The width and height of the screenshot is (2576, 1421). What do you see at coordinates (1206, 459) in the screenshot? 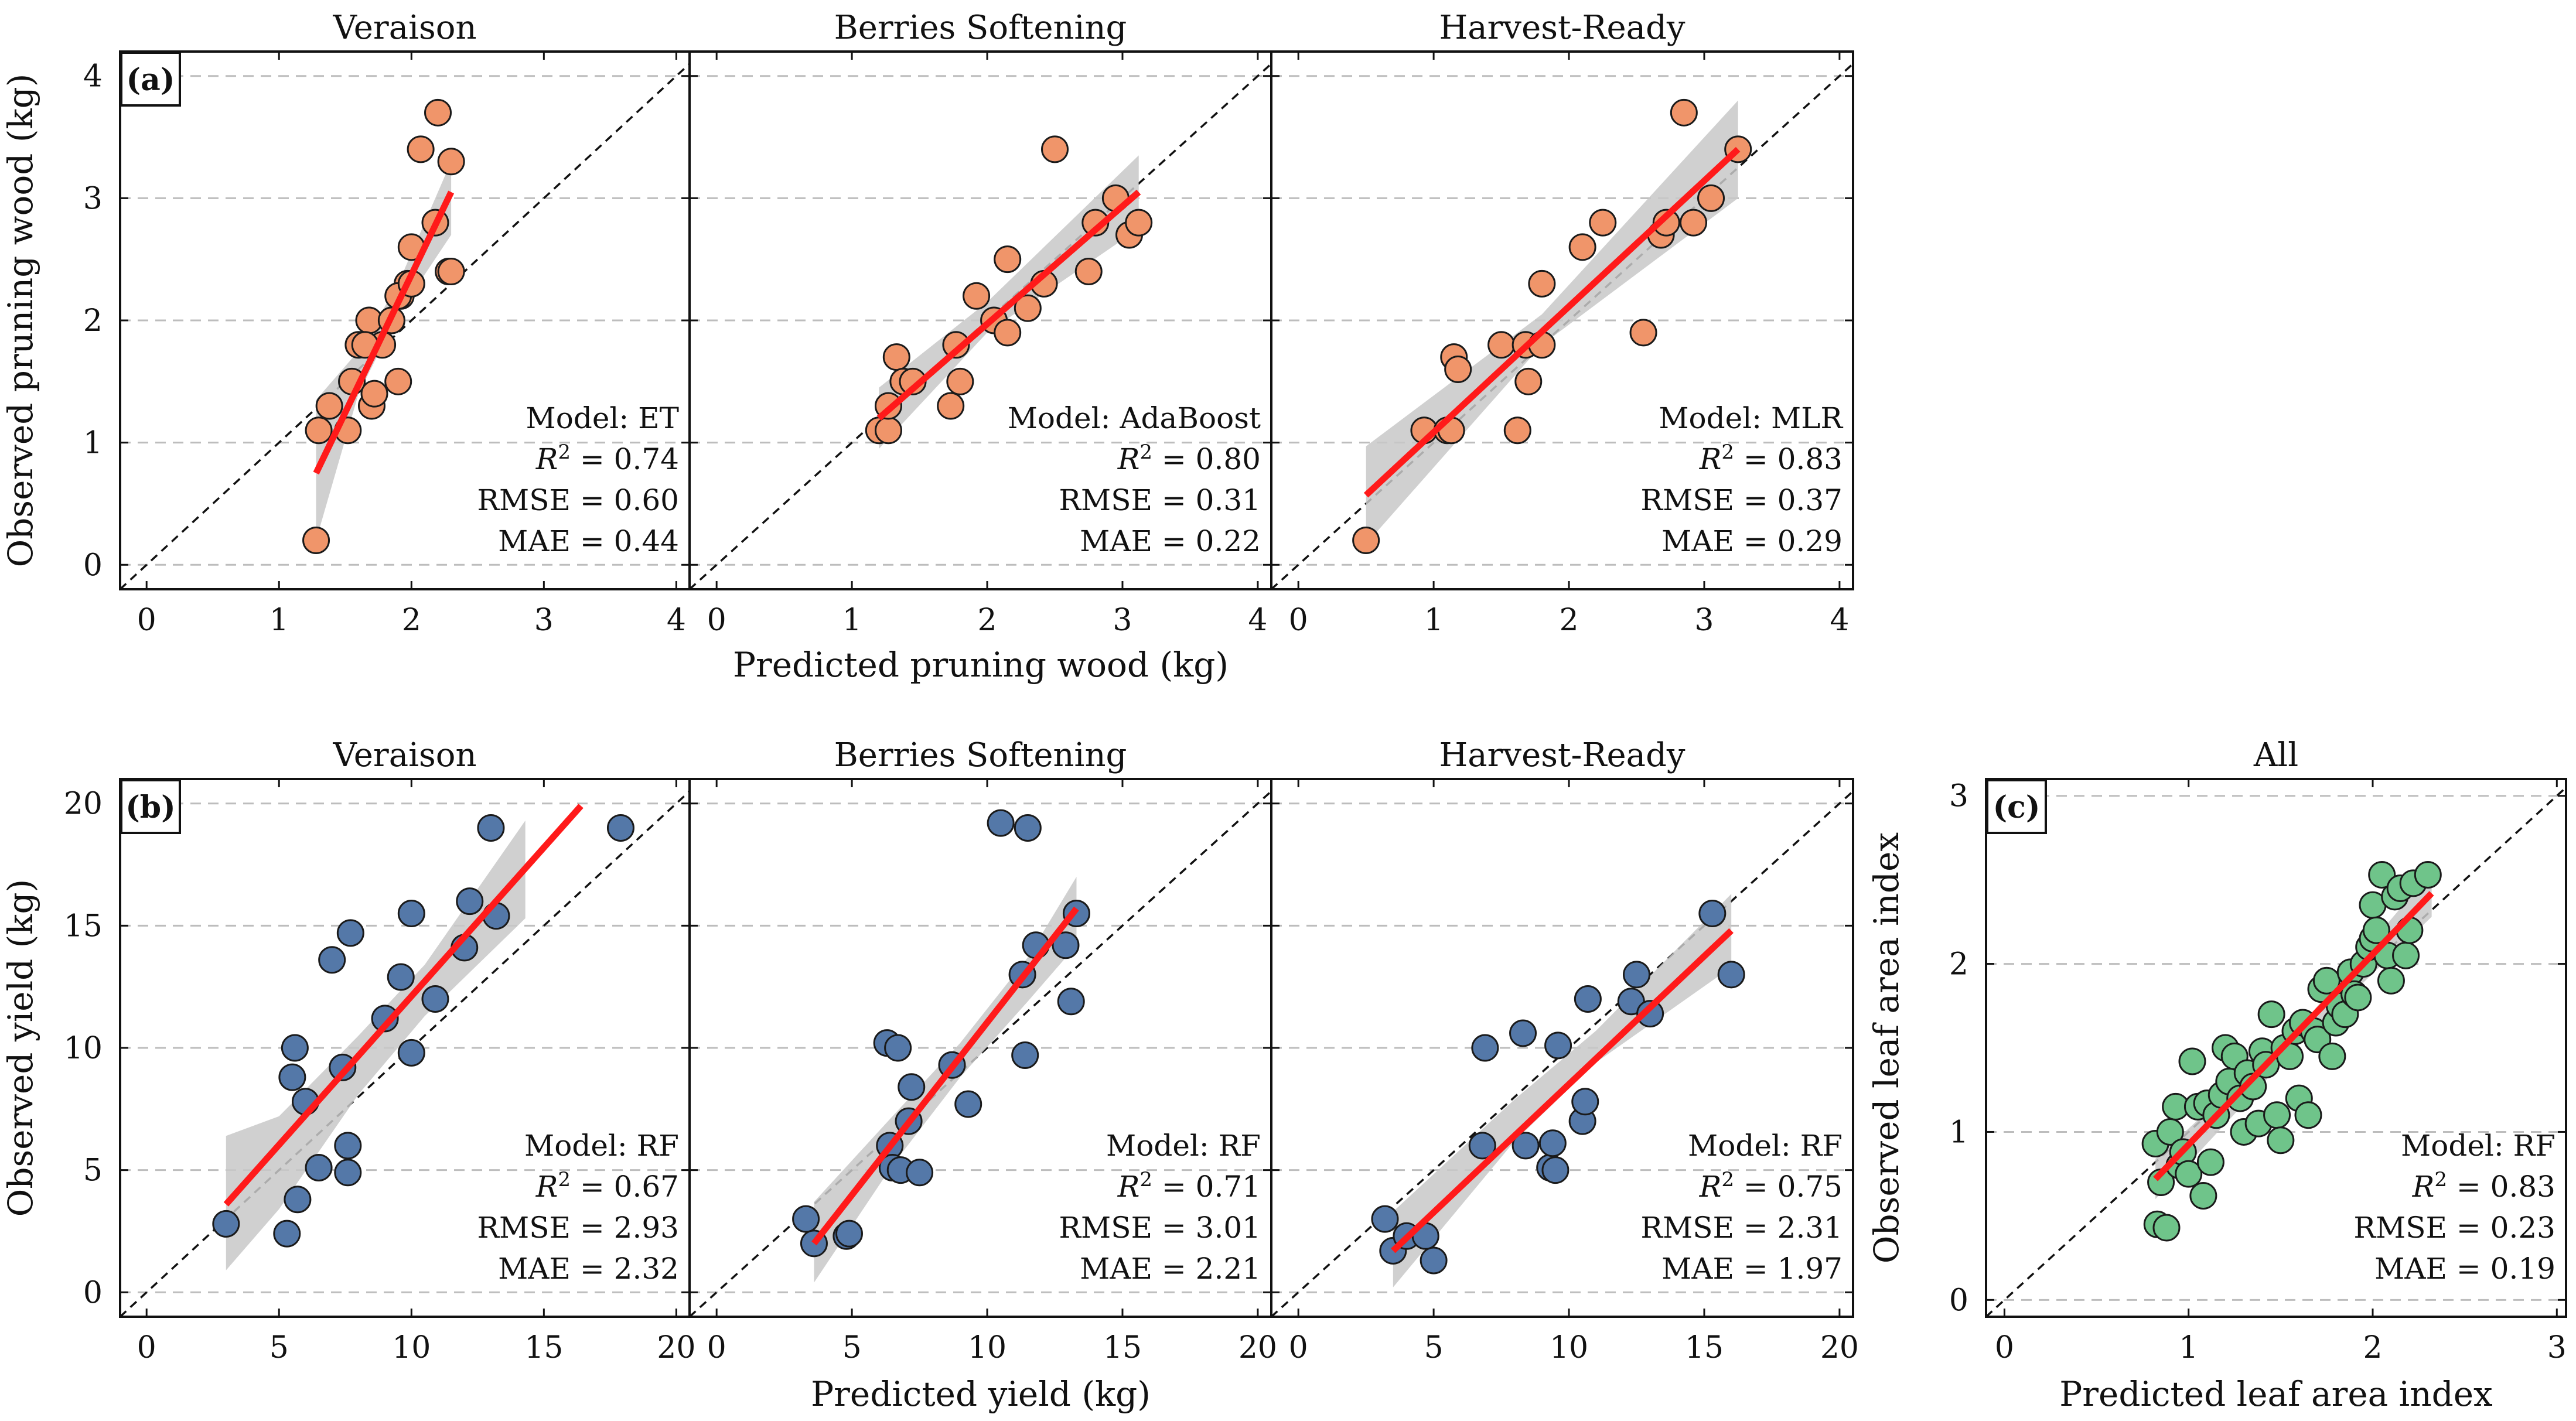
I see `r2-value: = 0.80` at bounding box center [1206, 459].